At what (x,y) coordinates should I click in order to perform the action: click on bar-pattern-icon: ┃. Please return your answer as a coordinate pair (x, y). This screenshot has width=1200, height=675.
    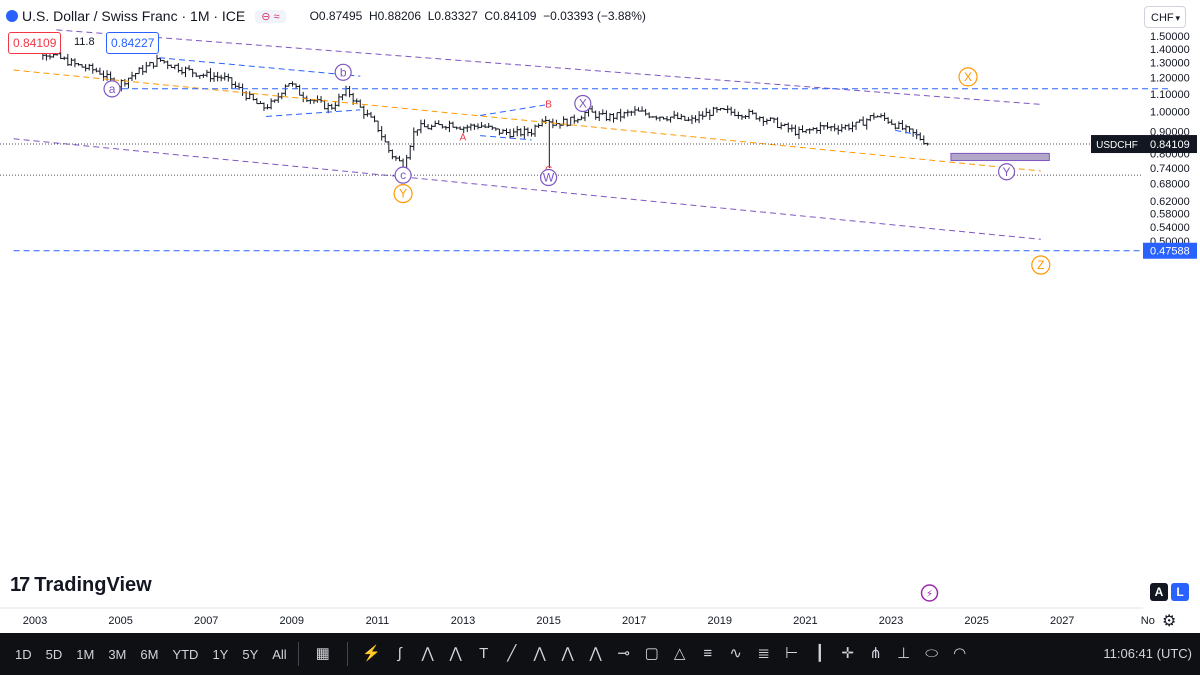
    Looking at the image, I should click on (820, 653).